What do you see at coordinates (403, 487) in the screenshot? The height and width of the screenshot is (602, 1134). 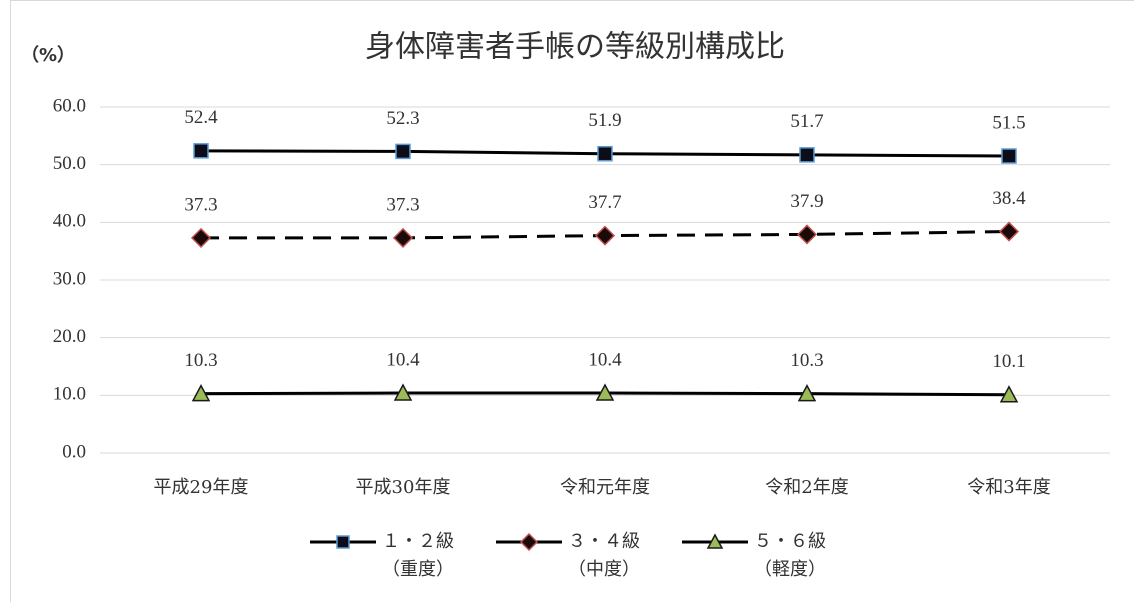 I see `x-tick-label: 平成30年度` at bounding box center [403, 487].